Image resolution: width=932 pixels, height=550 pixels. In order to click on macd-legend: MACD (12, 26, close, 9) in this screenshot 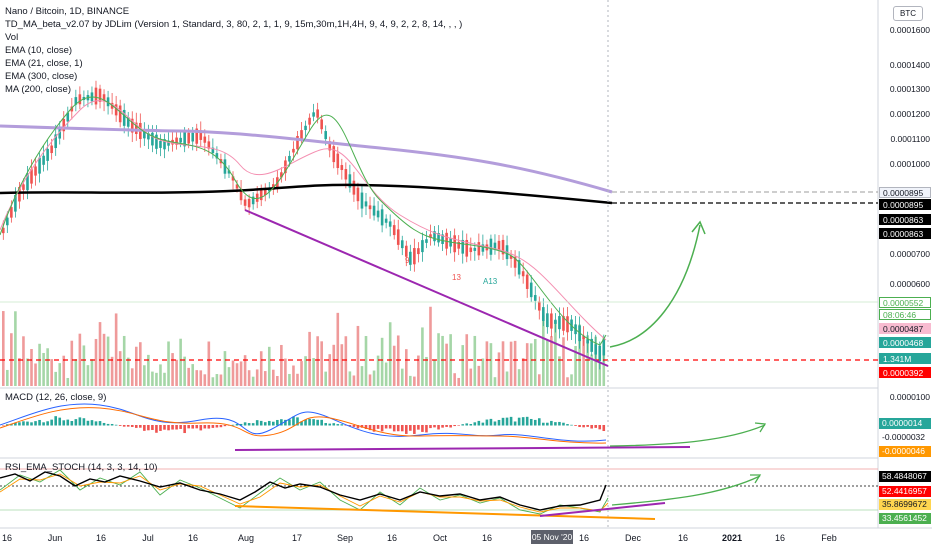, I will do `click(56, 397)`.